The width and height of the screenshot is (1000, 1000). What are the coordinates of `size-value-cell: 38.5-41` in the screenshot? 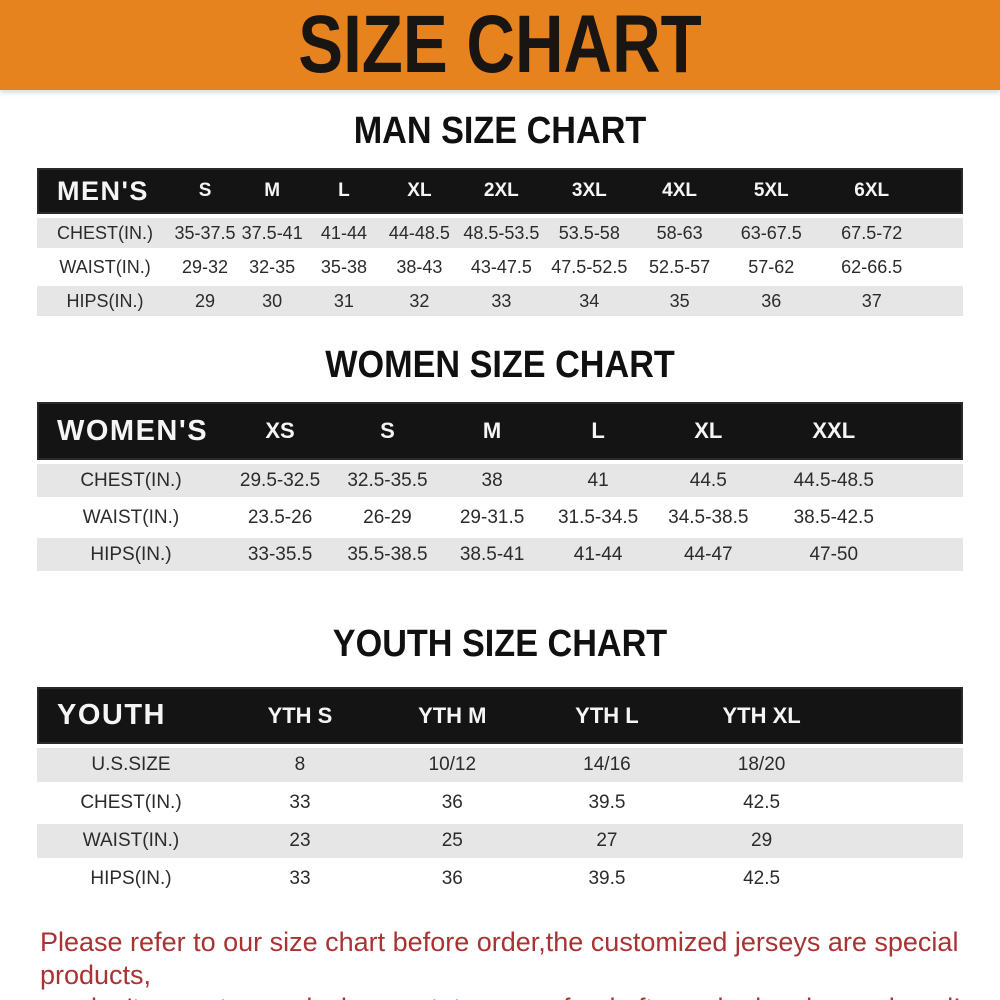 It's located at (492, 554).